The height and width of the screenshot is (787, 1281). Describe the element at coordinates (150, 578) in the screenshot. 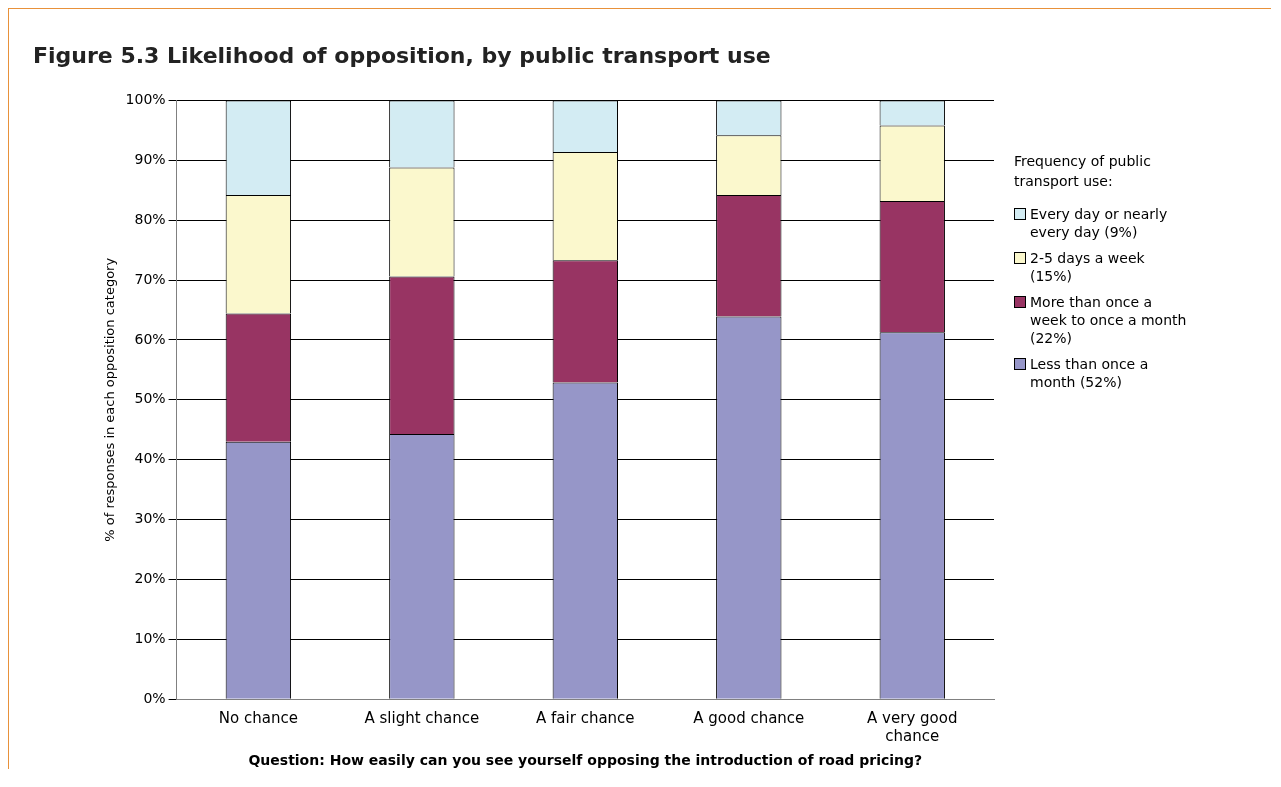

I see `y-tick-label: 20%` at that location.